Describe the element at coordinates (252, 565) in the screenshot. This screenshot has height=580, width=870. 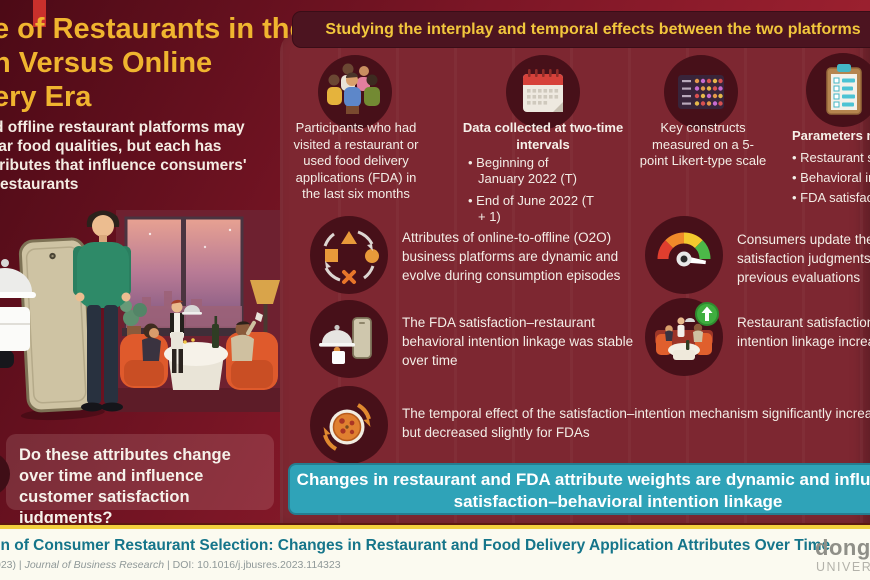
I see `citation-doi: | DOI: 10.1016/j.jbusres.2023.114323` at that location.